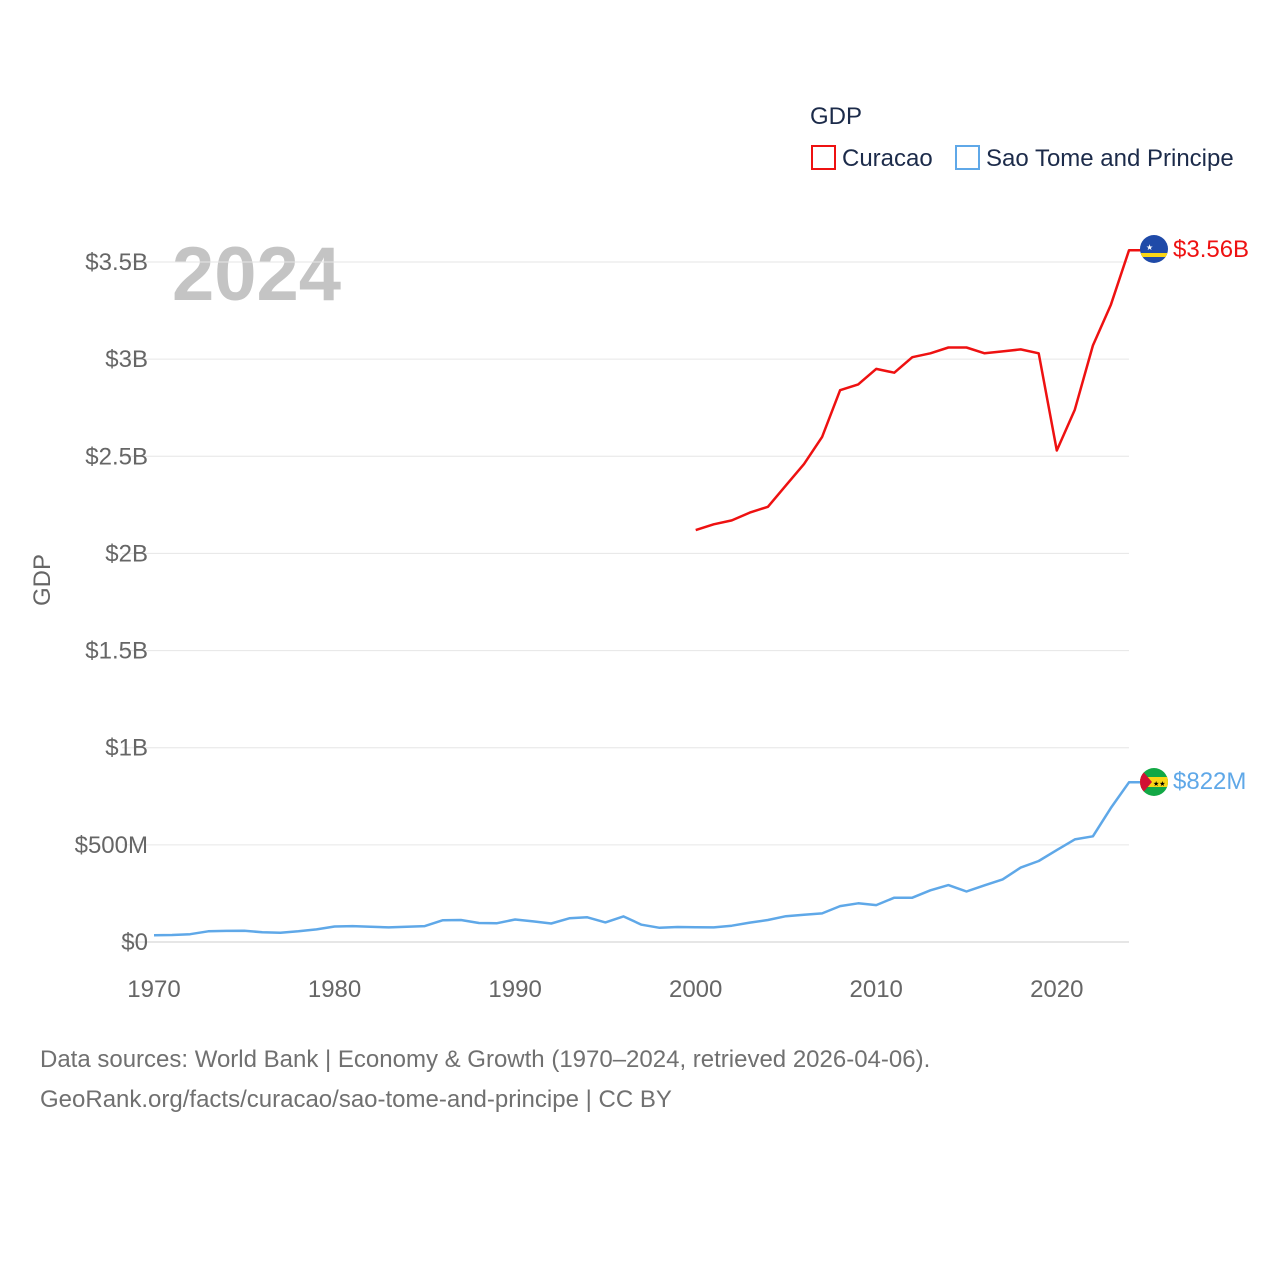 The height and width of the screenshot is (1280, 1280). I want to click on y-tick-label: $3.5B, so click(116, 262).